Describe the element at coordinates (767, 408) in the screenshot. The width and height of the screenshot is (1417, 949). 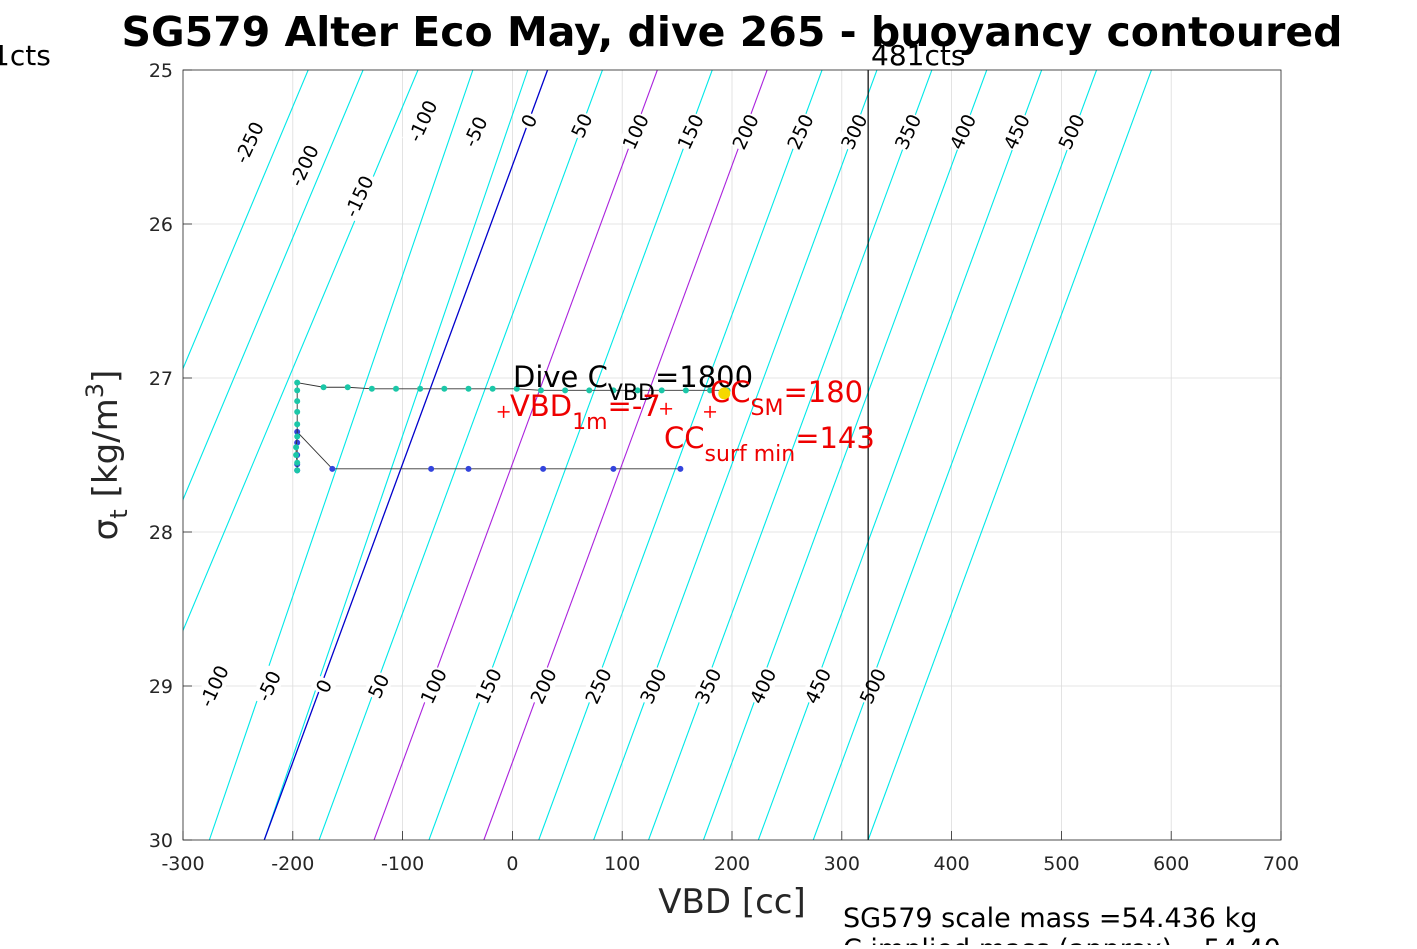
I see `cc-sm-sub: SM` at that location.